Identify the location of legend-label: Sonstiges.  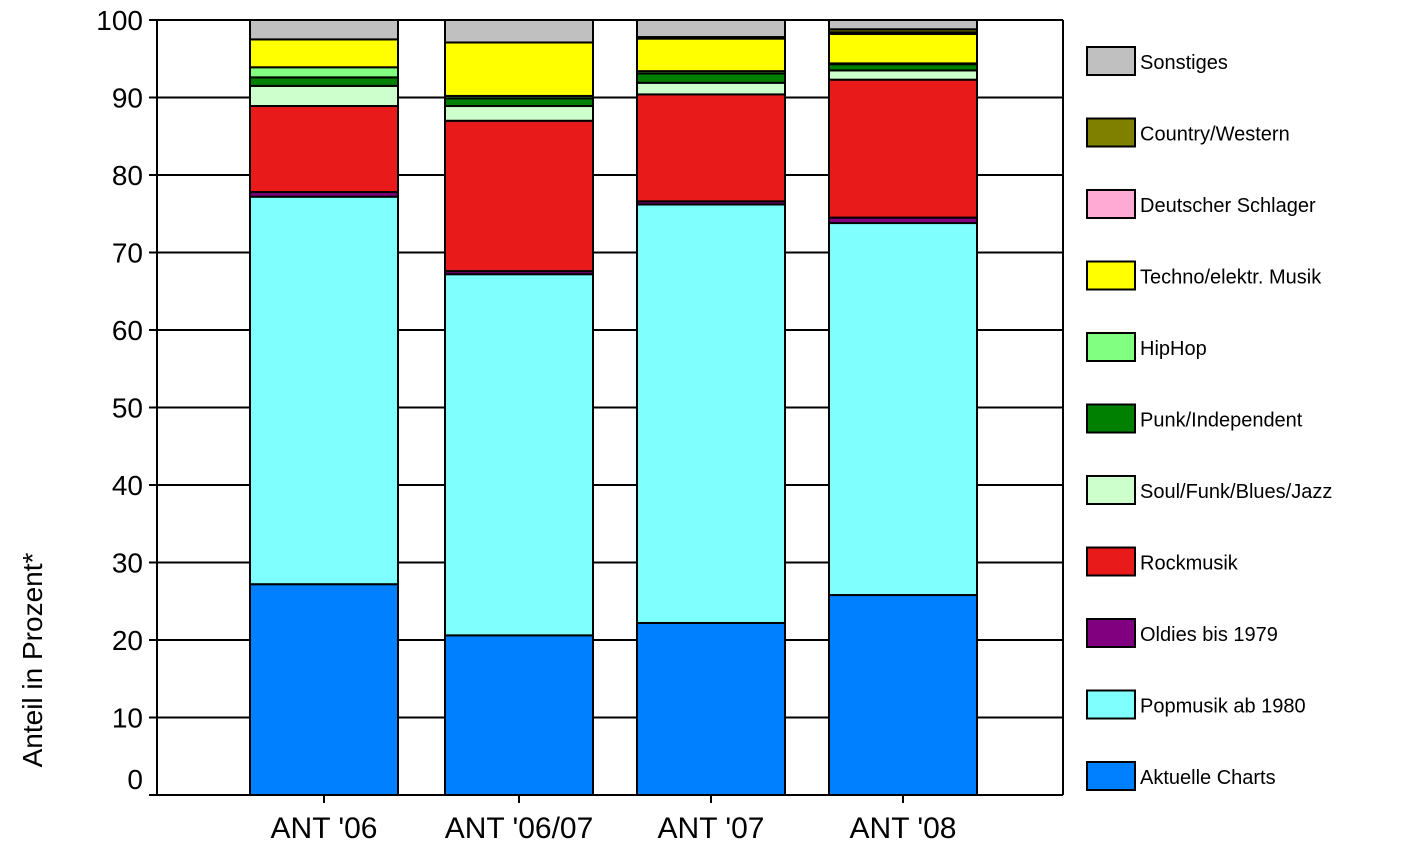
(1184, 63).